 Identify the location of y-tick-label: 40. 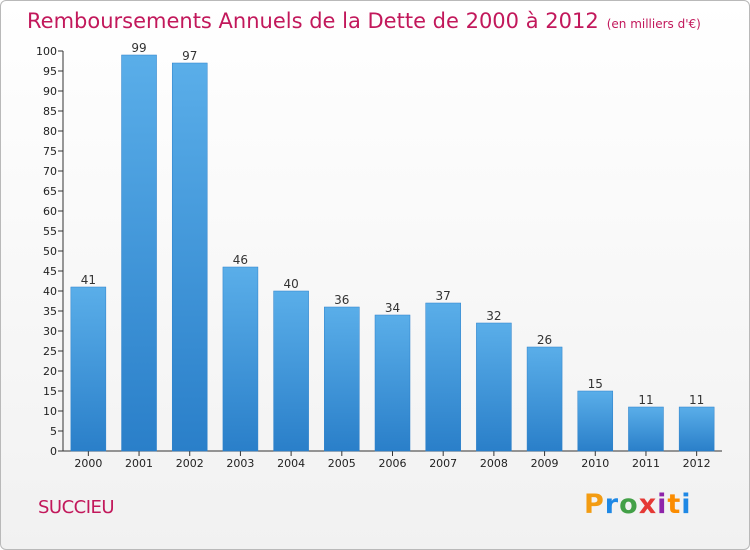
(50, 291).